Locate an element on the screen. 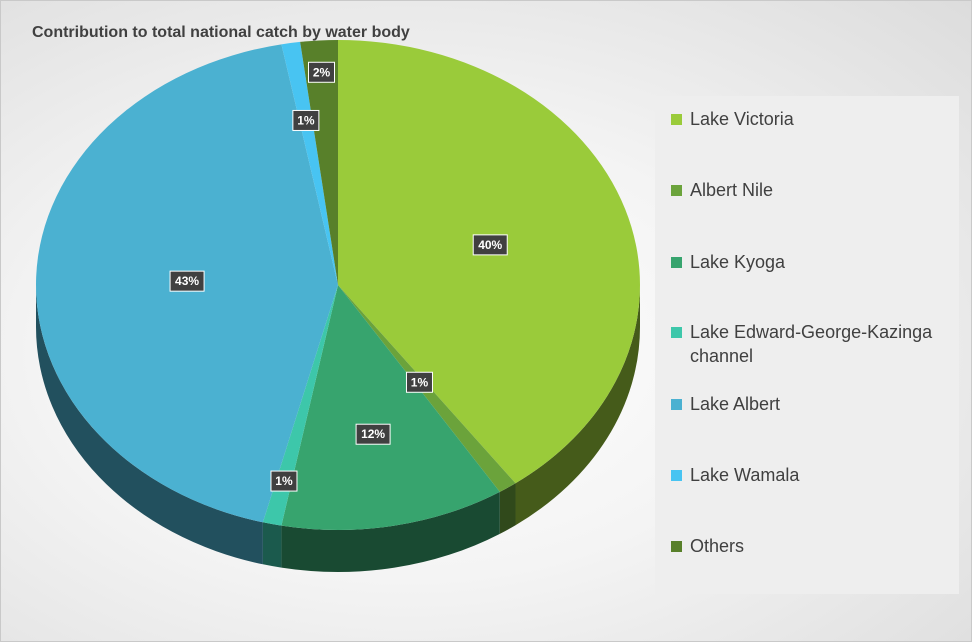 This screenshot has height=642, width=972. data-label-text: 43% is located at coordinates (187, 281).